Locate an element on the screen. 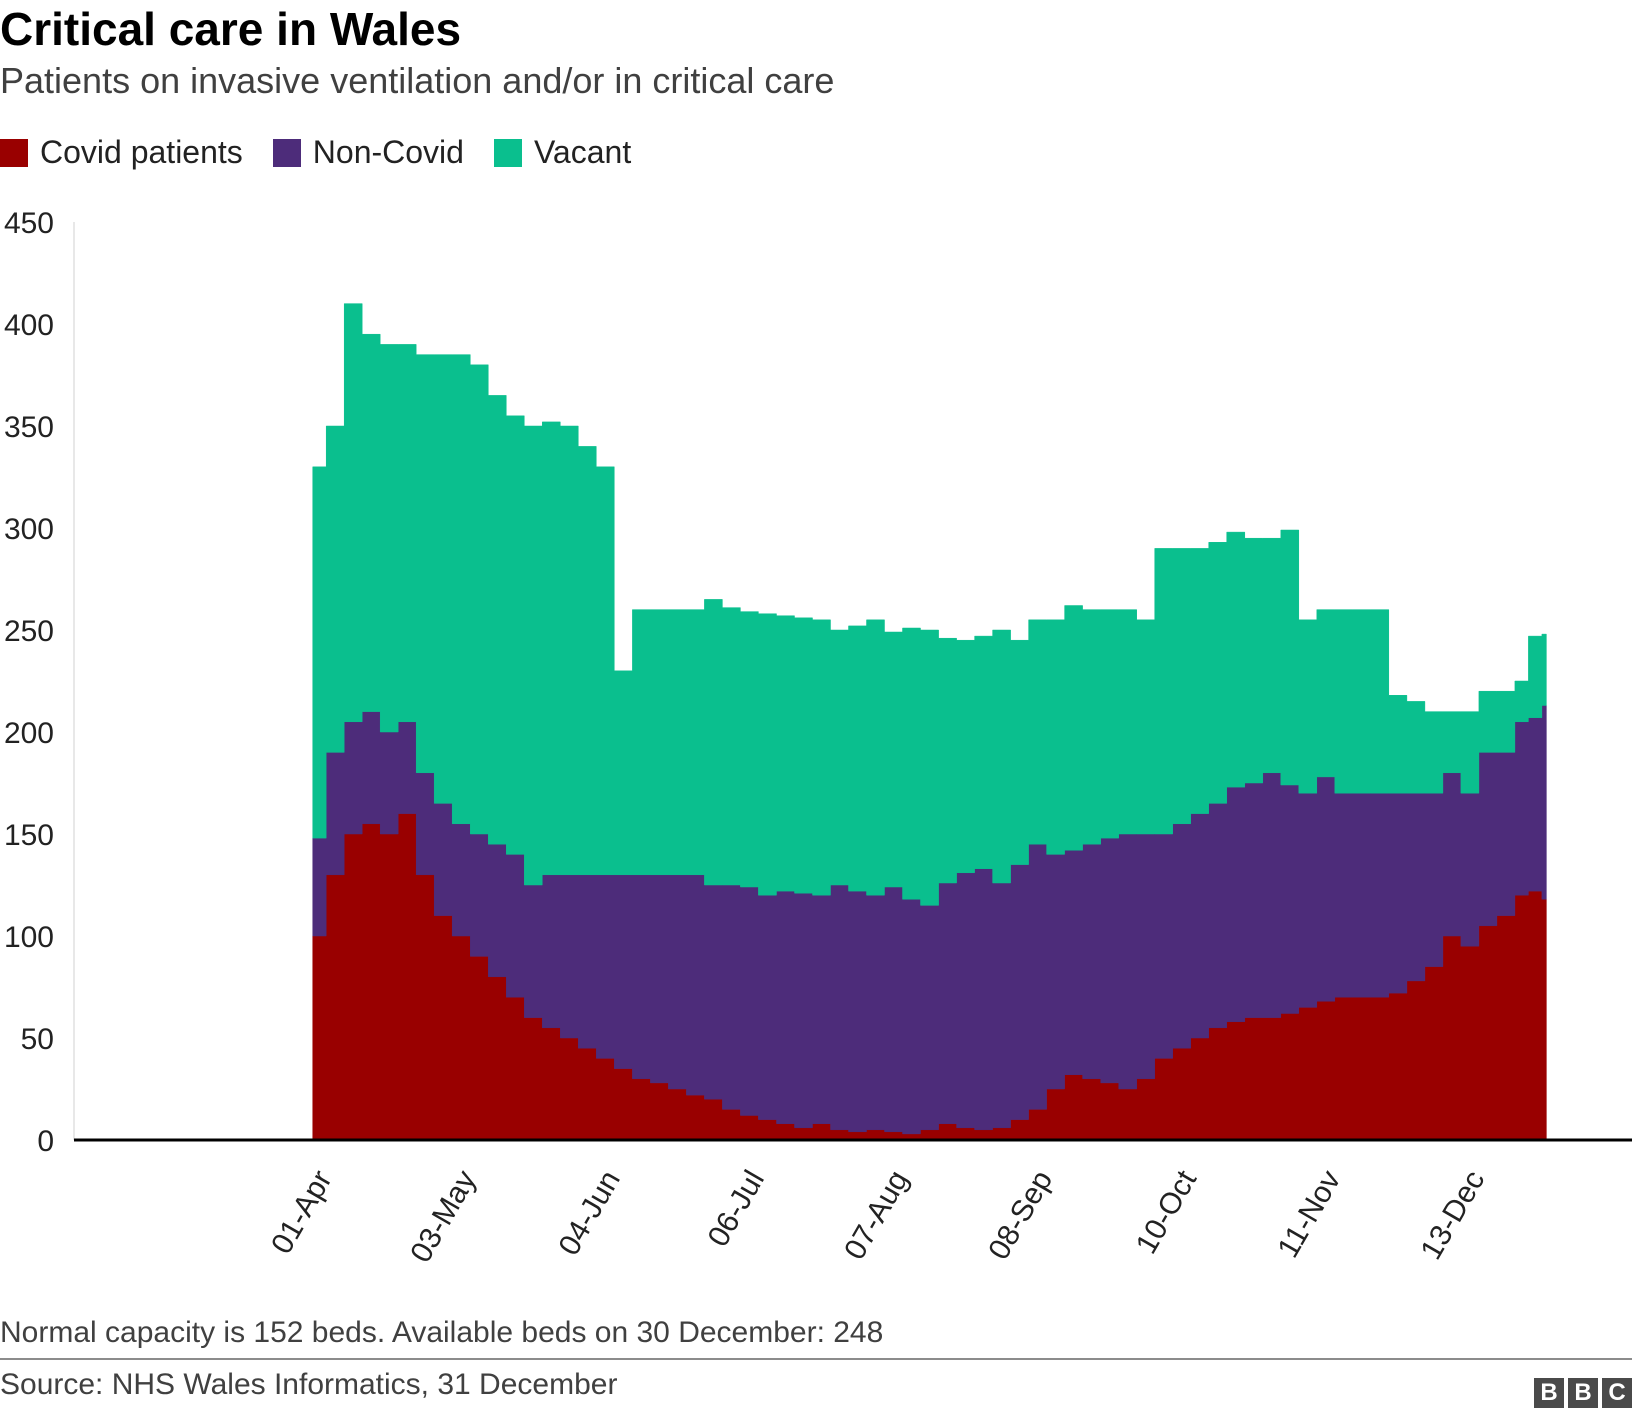  legend-item-vacant: Vacant is located at coordinates (562, 152).